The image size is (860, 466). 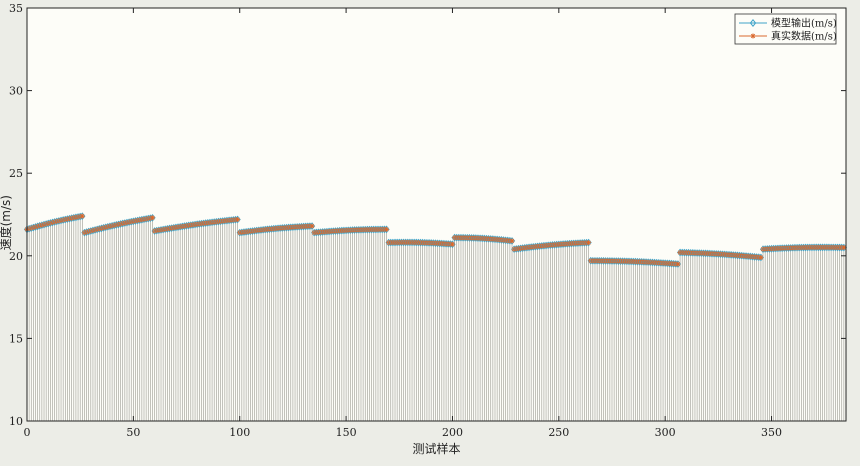 I want to click on y-tick-label: 15, so click(x=16, y=338).